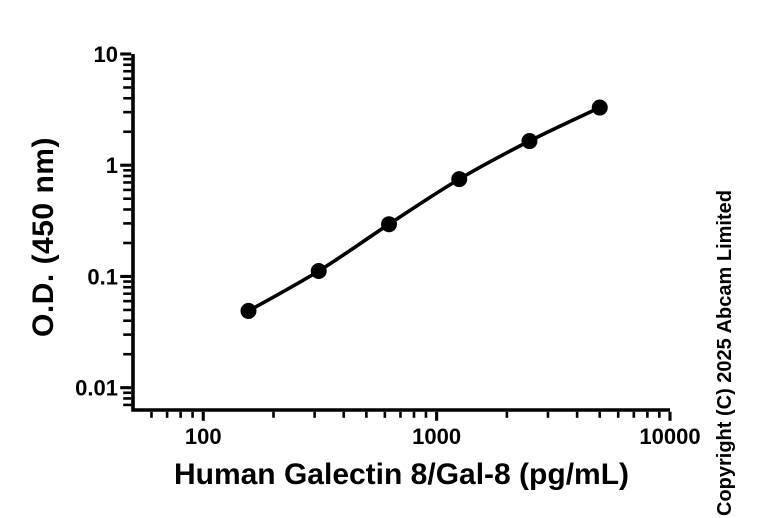  Describe the element at coordinates (96, 388) in the screenshot. I see `y-tick-label: 0.01` at that location.